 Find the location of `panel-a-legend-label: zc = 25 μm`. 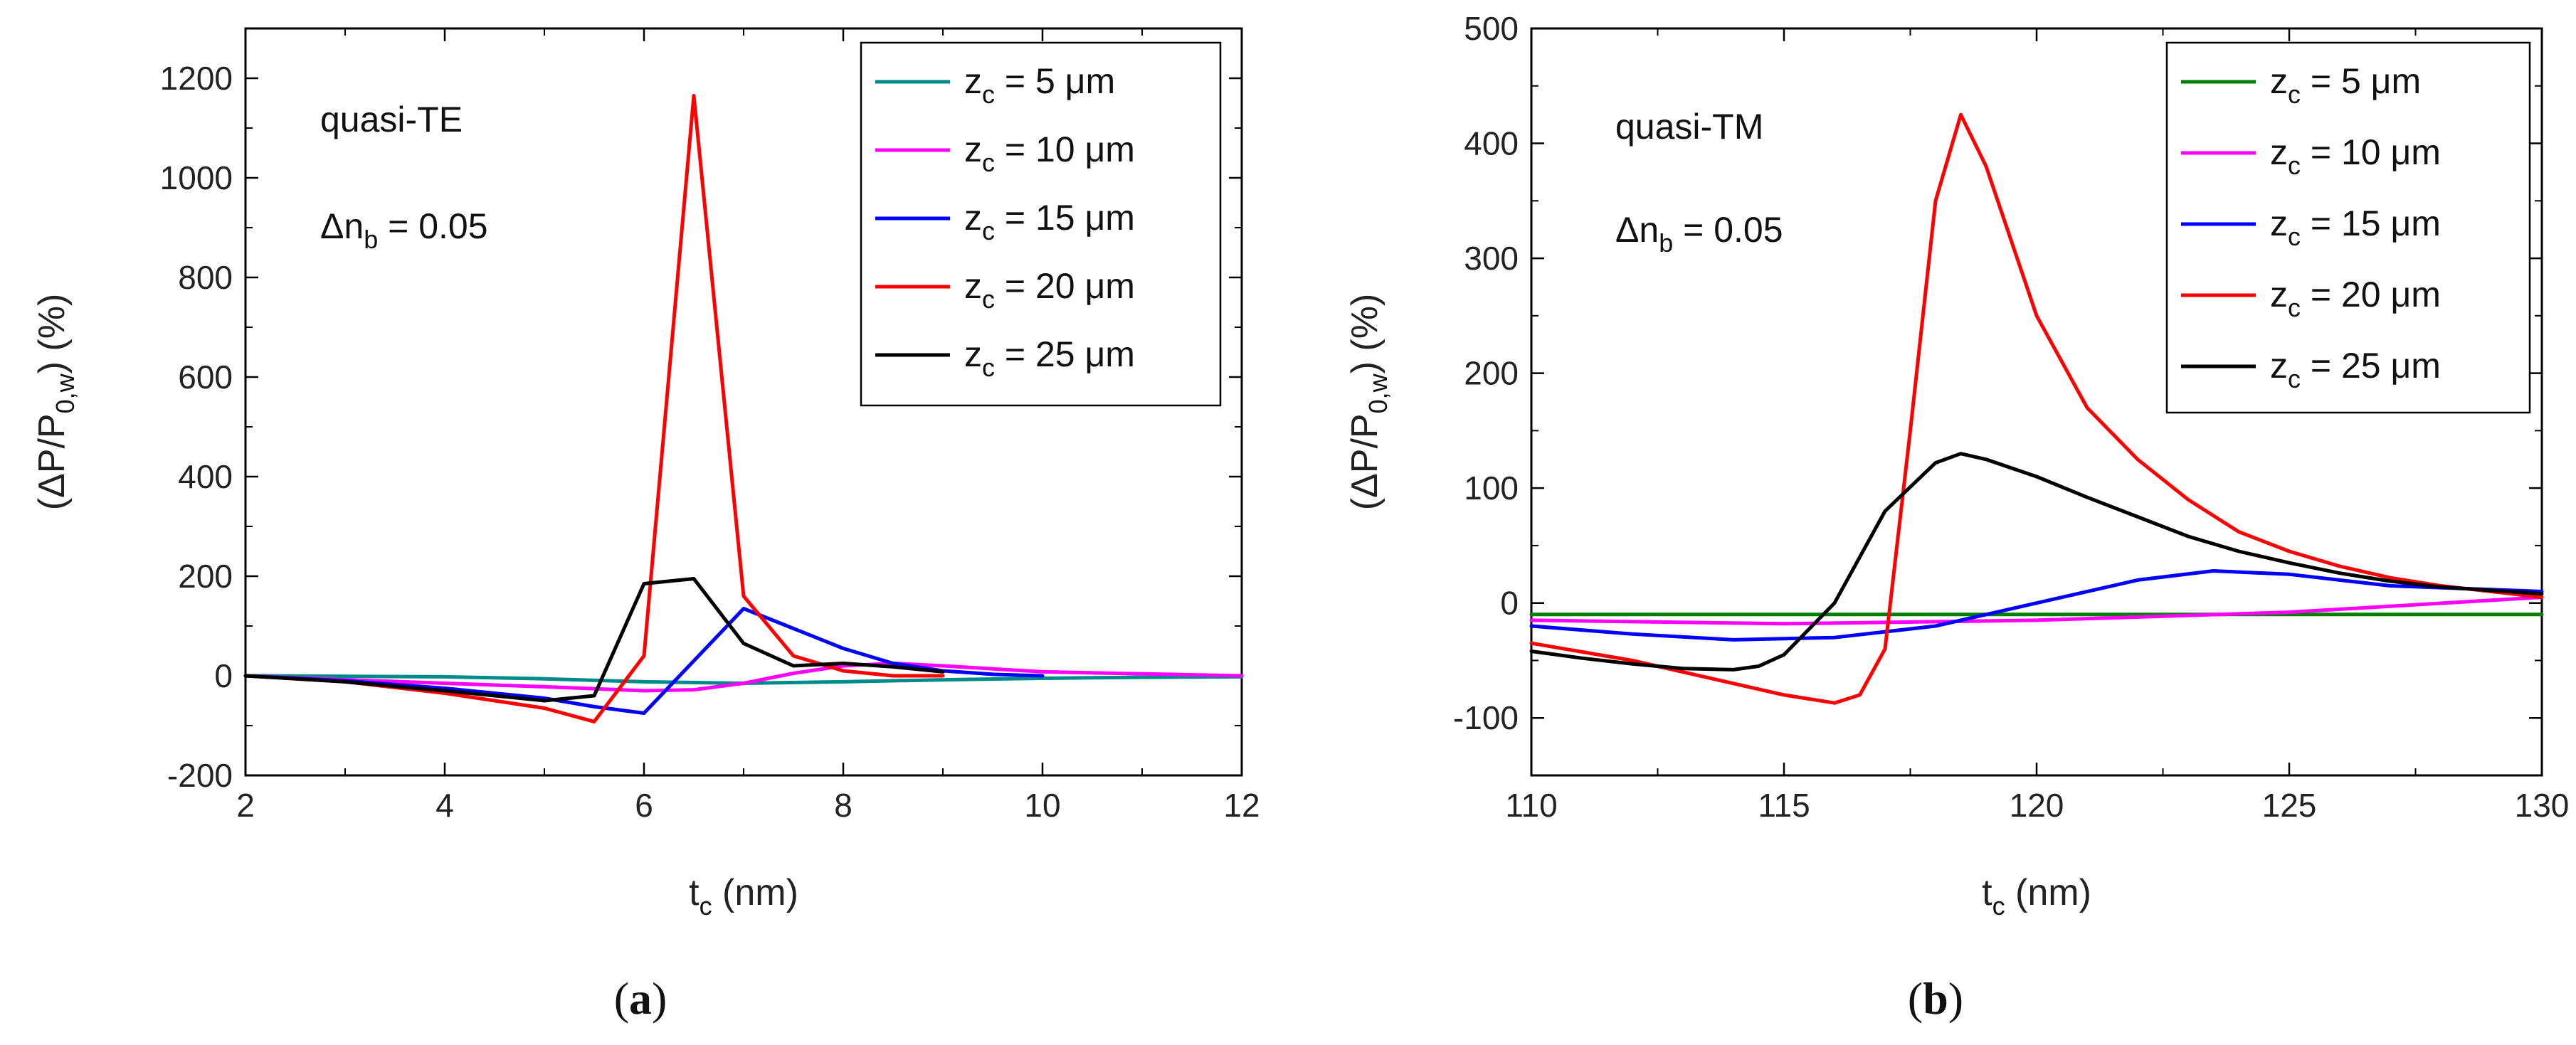

panel-a-legend-label: zc = 25 μm is located at coordinates (1049, 358).